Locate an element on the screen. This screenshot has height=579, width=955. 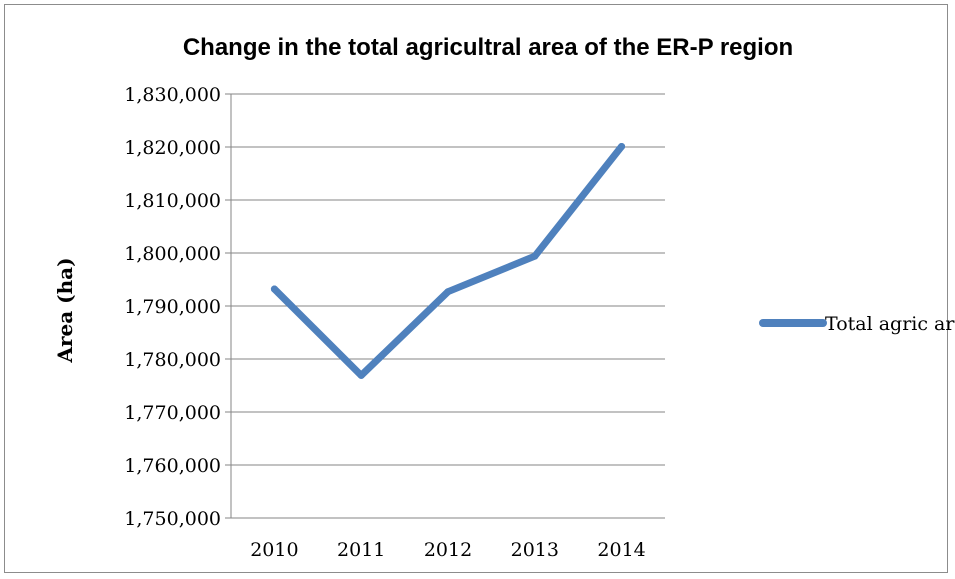
x-tick-label: 2014 is located at coordinates (621, 550).